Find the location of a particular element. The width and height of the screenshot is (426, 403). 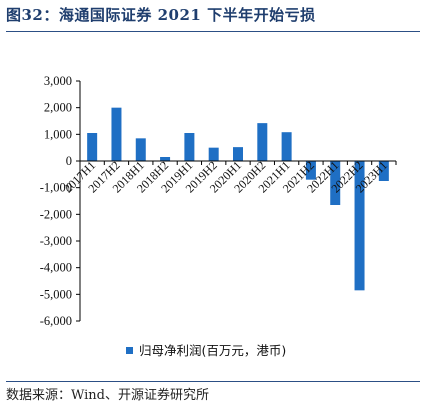

bar-2018H2 is located at coordinates (165, 159).